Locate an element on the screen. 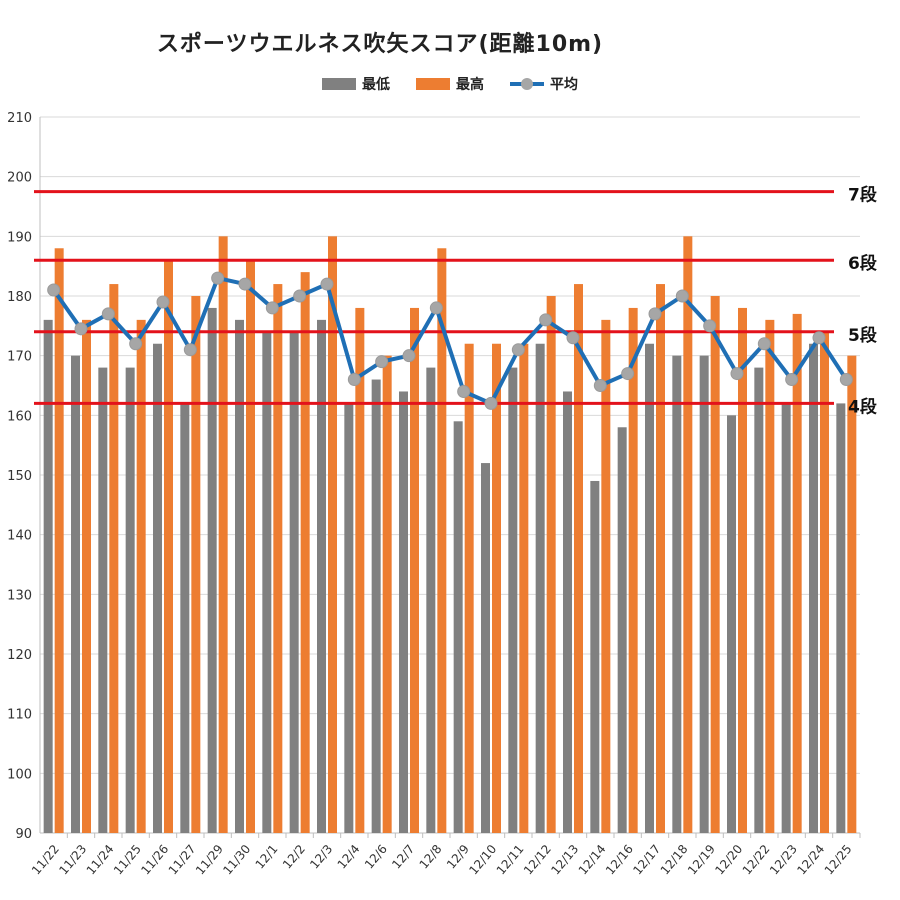 The height and width of the screenshot is (900, 900). y-tick-label: 170 is located at coordinates (19, 357).